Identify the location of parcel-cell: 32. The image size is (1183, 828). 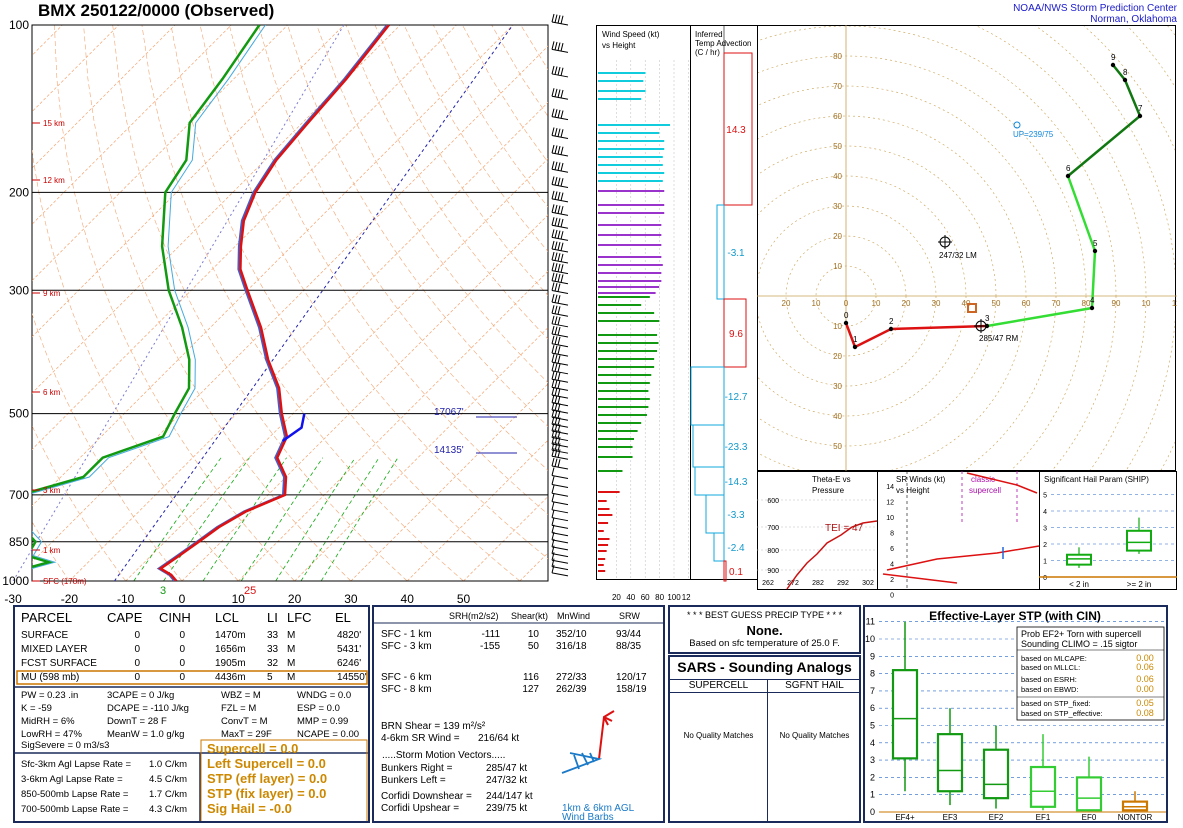
(273, 663).